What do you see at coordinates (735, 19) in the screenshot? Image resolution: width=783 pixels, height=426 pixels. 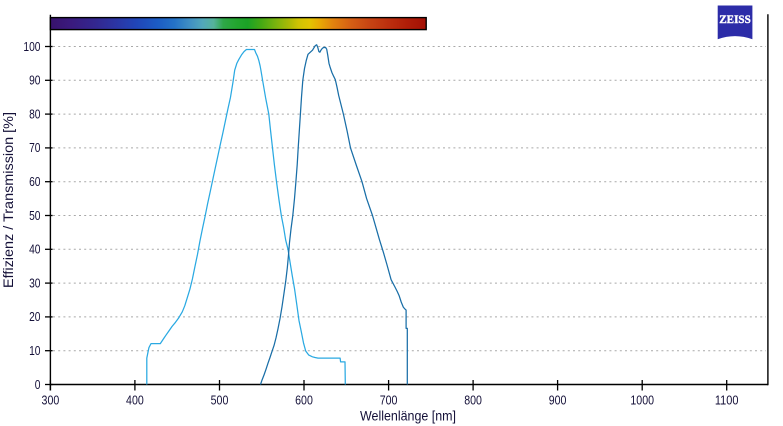 I see `svg-text: ZEISS` at bounding box center [735, 19].